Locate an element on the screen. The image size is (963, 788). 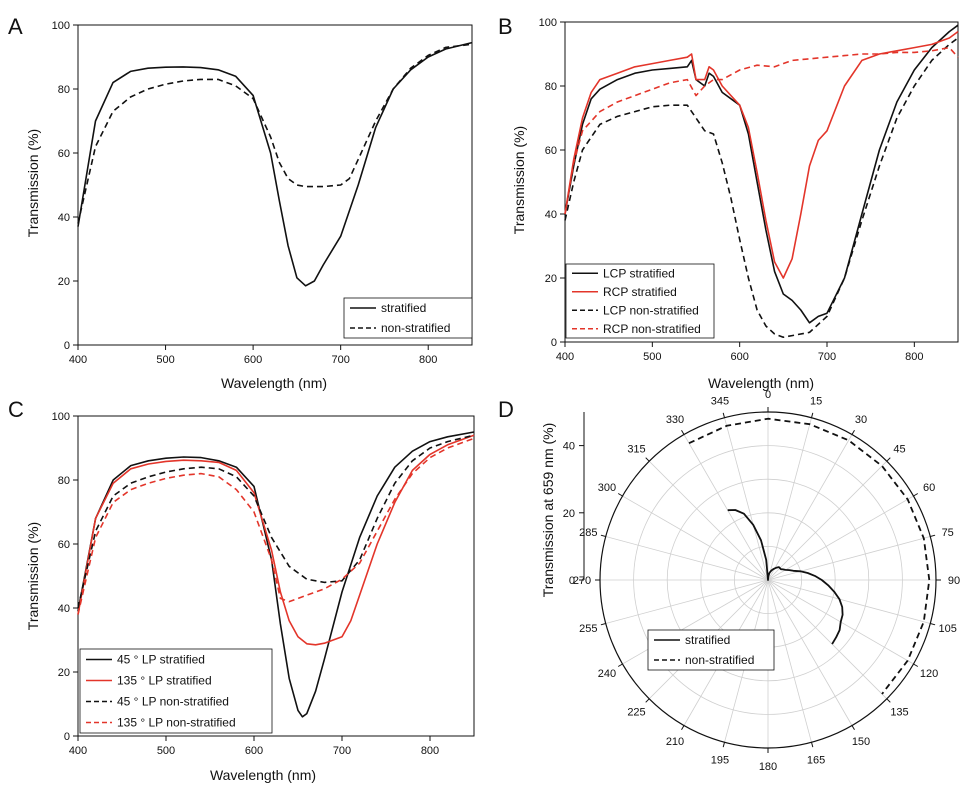
x-tick-label-a: 500 is located at coordinates (165, 360).